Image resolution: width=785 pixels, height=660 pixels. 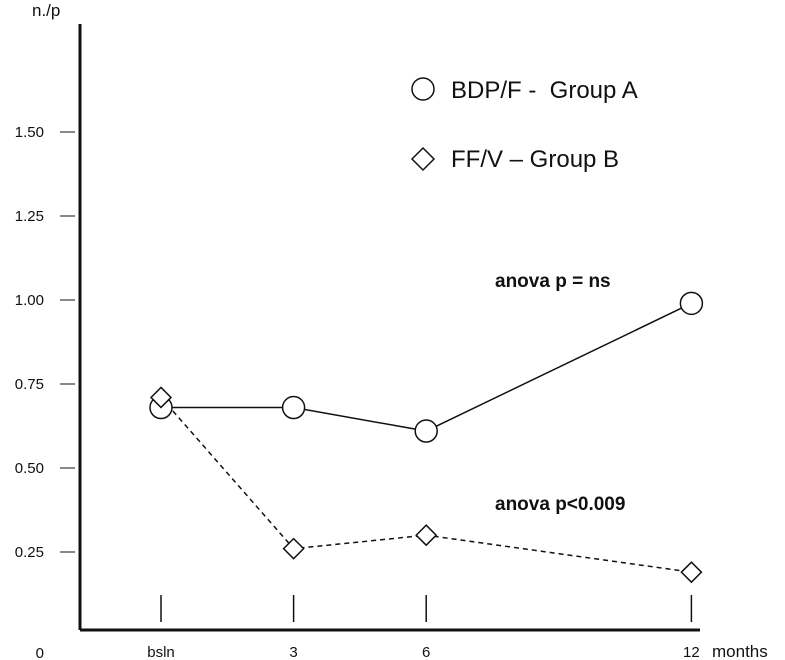 I want to click on y-tick-label: 0, so click(x=40, y=652).